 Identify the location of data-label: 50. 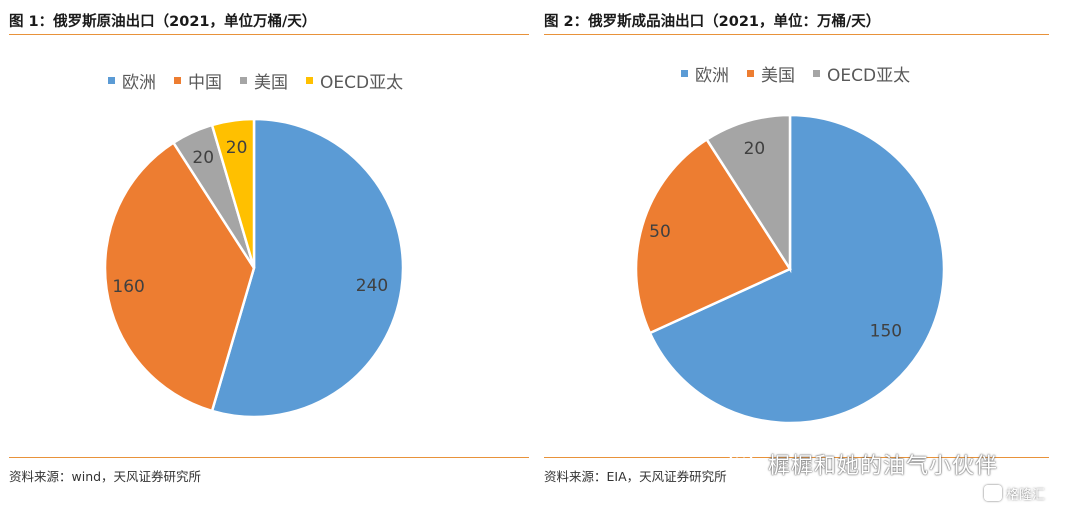
(660, 232).